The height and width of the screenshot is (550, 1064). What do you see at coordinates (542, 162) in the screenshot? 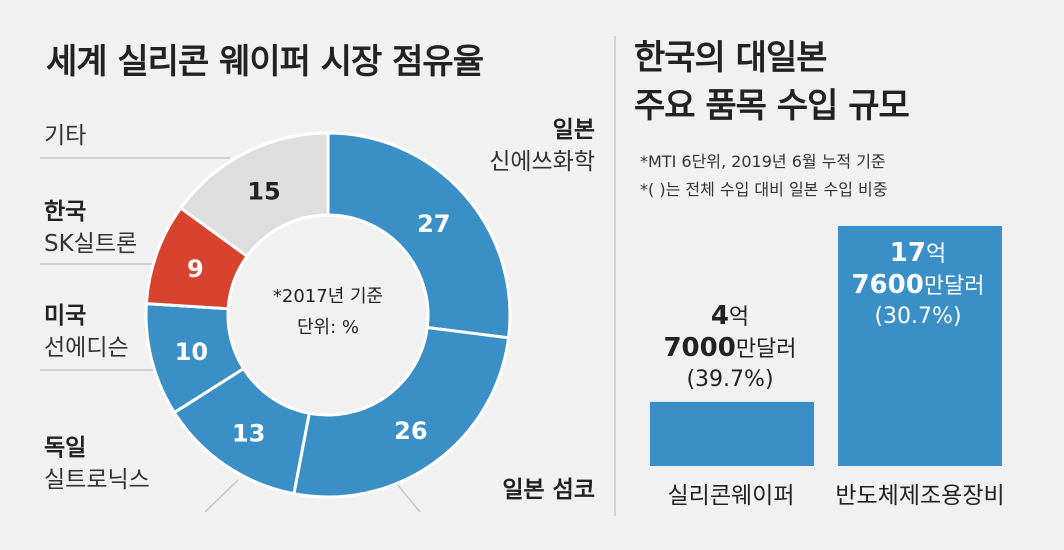
I see `label-shinetsu-company: 신에쓰화학` at bounding box center [542, 162].